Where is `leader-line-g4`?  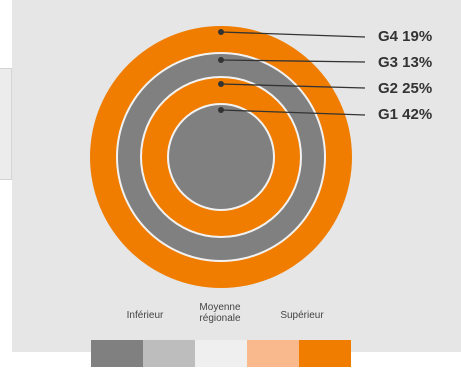 leader-line-g4 is located at coordinates (293, 34).